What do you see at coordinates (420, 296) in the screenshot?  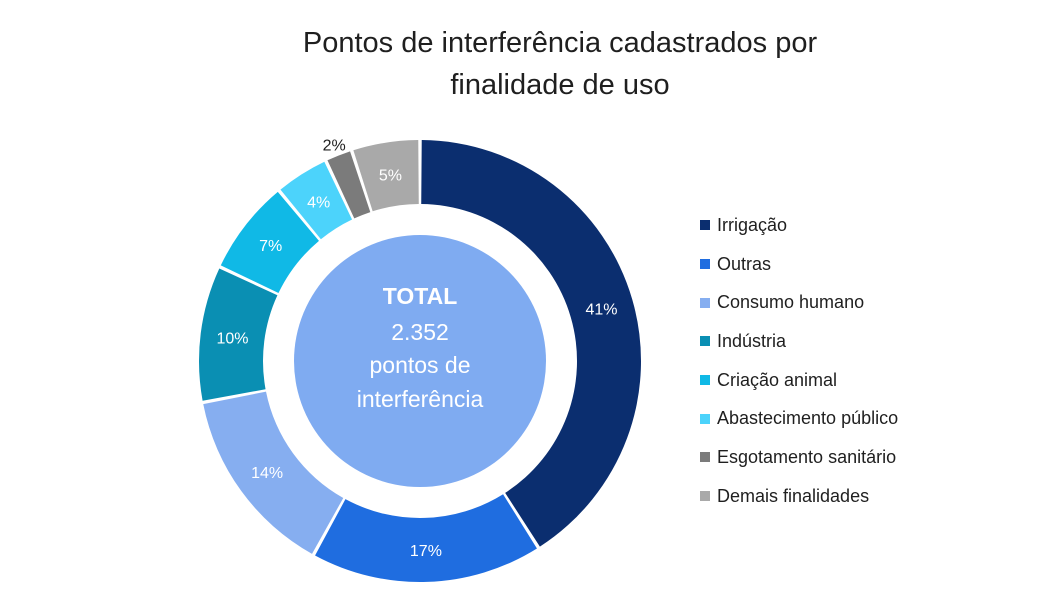 I see `center-heading: TOTAL` at bounding box center [420, 296].